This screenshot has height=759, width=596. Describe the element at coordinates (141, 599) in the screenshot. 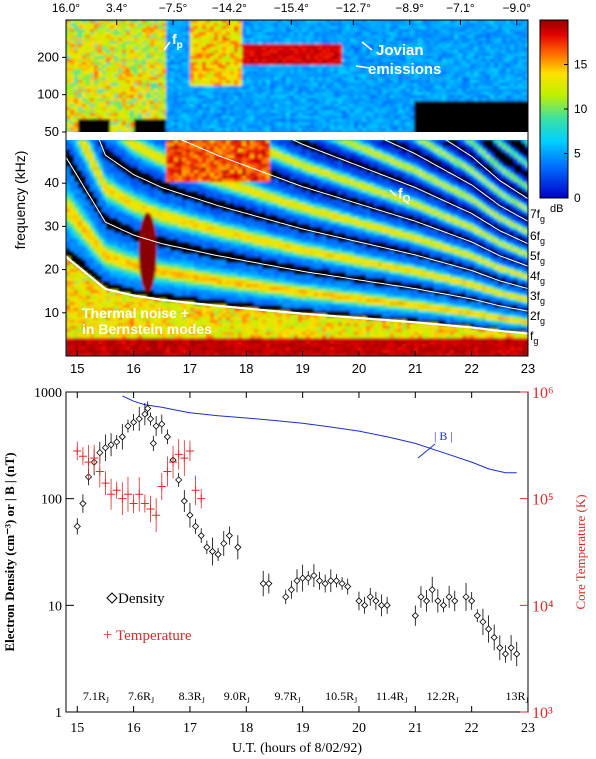

I see `density-legend-label: Density` at that location.